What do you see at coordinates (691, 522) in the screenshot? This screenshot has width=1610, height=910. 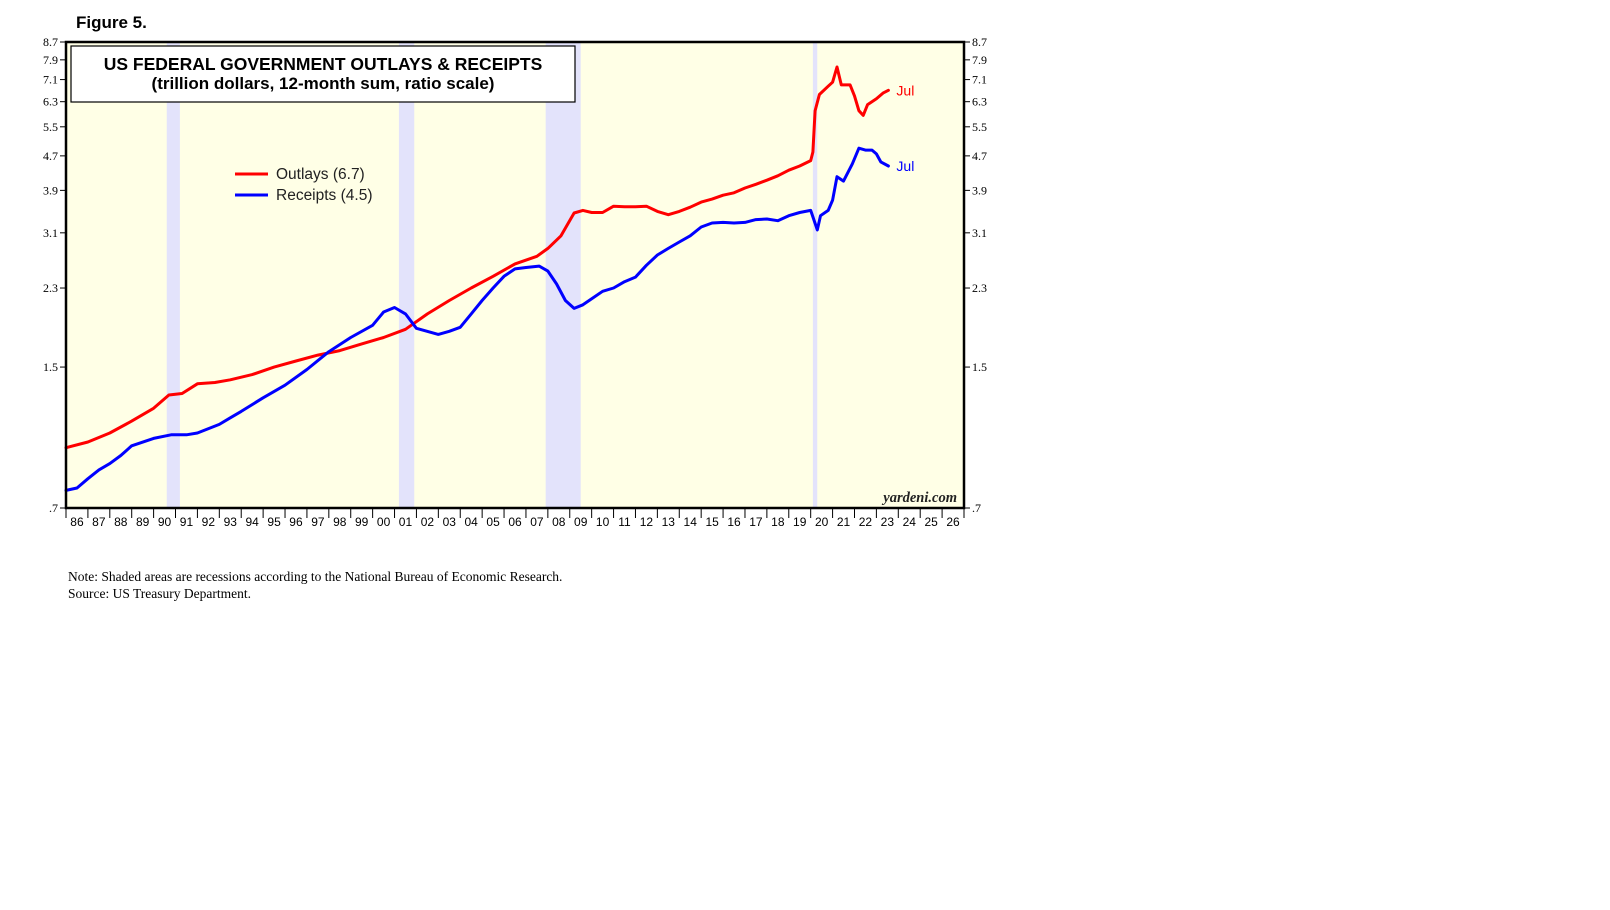 I see `x-tick-label: 14` at bounding box center [691, 522].